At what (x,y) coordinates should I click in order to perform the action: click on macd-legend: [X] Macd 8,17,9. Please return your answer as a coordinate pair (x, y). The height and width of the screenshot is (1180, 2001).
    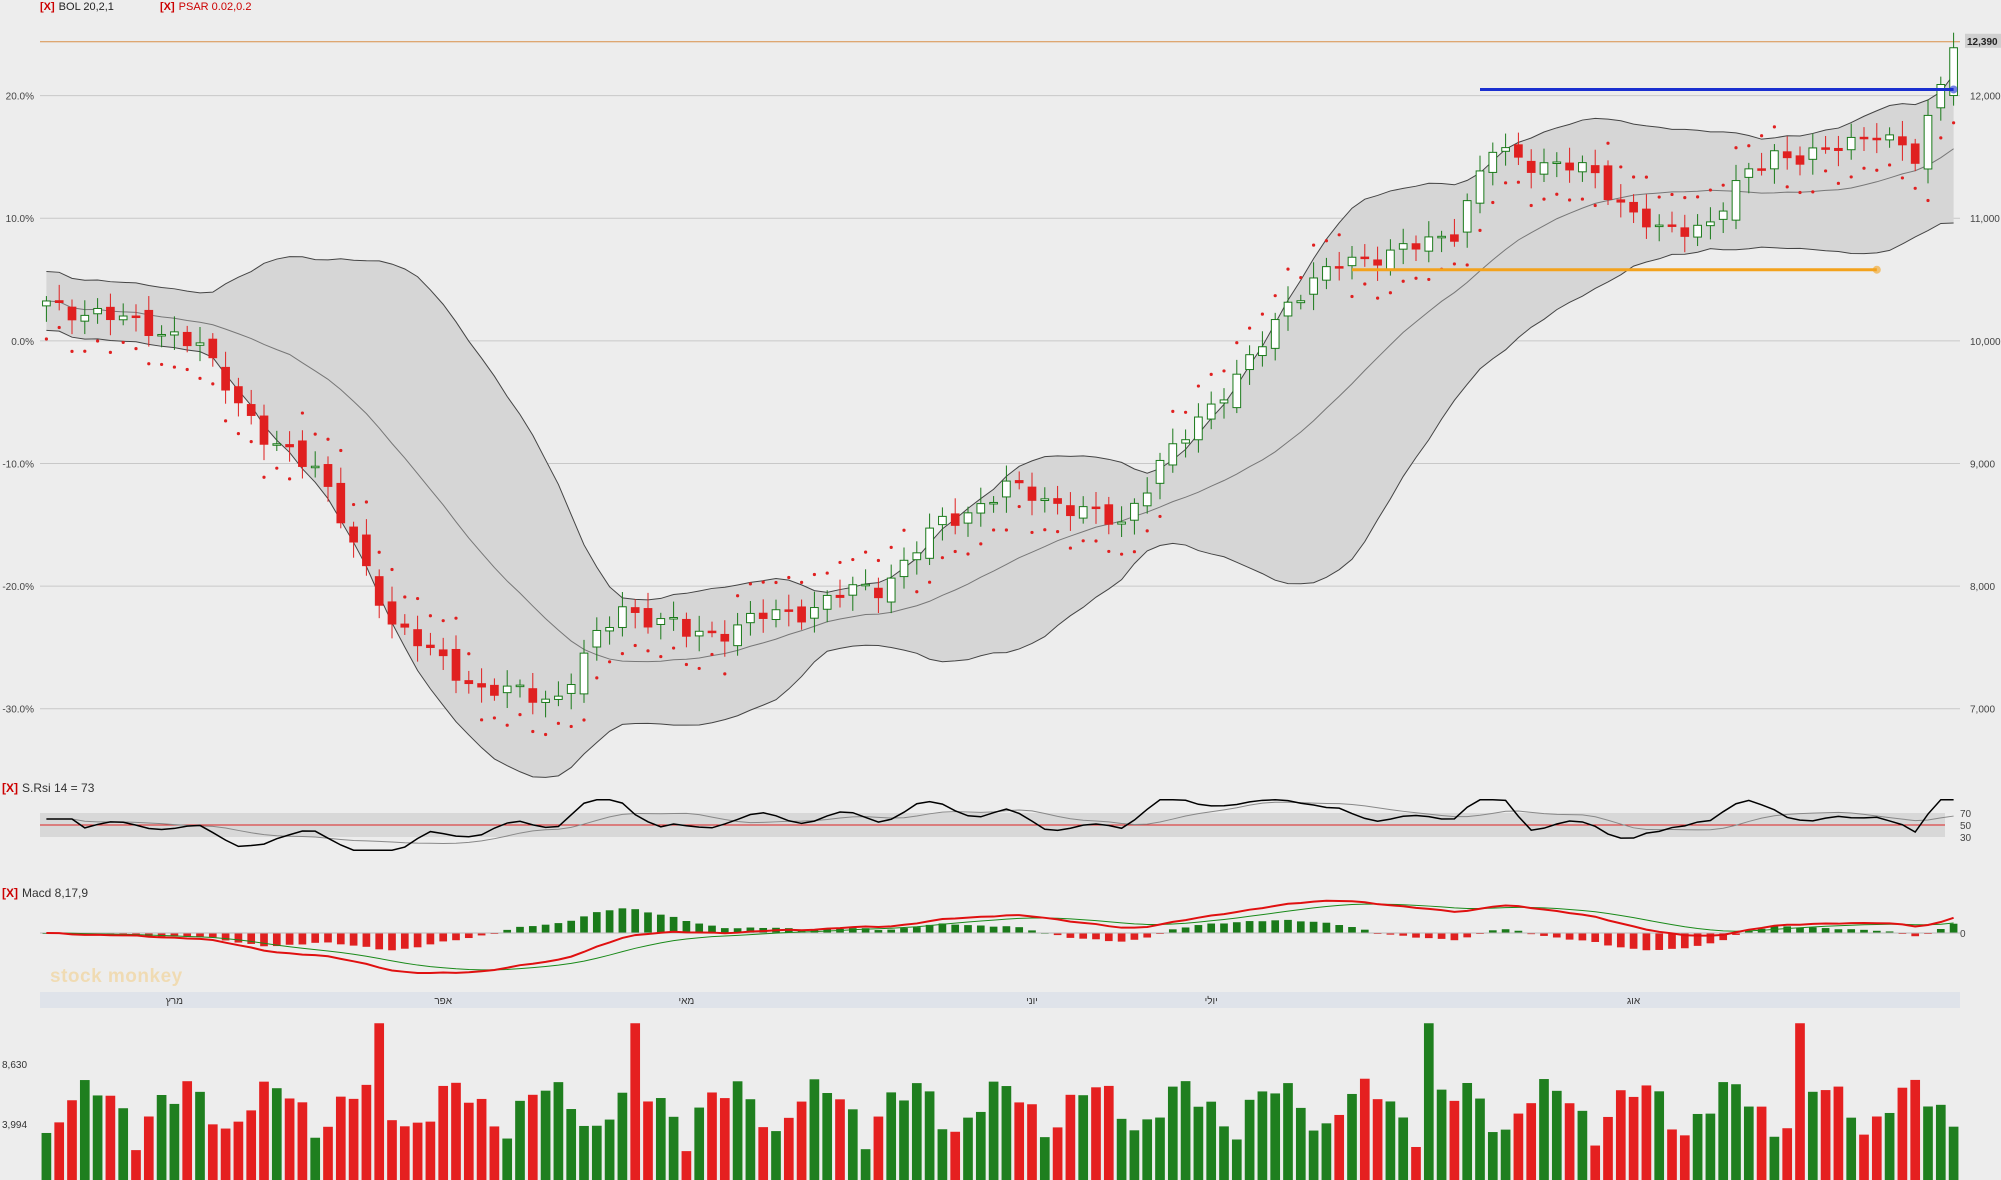
    Looking at the image, I should click on (45, 893).